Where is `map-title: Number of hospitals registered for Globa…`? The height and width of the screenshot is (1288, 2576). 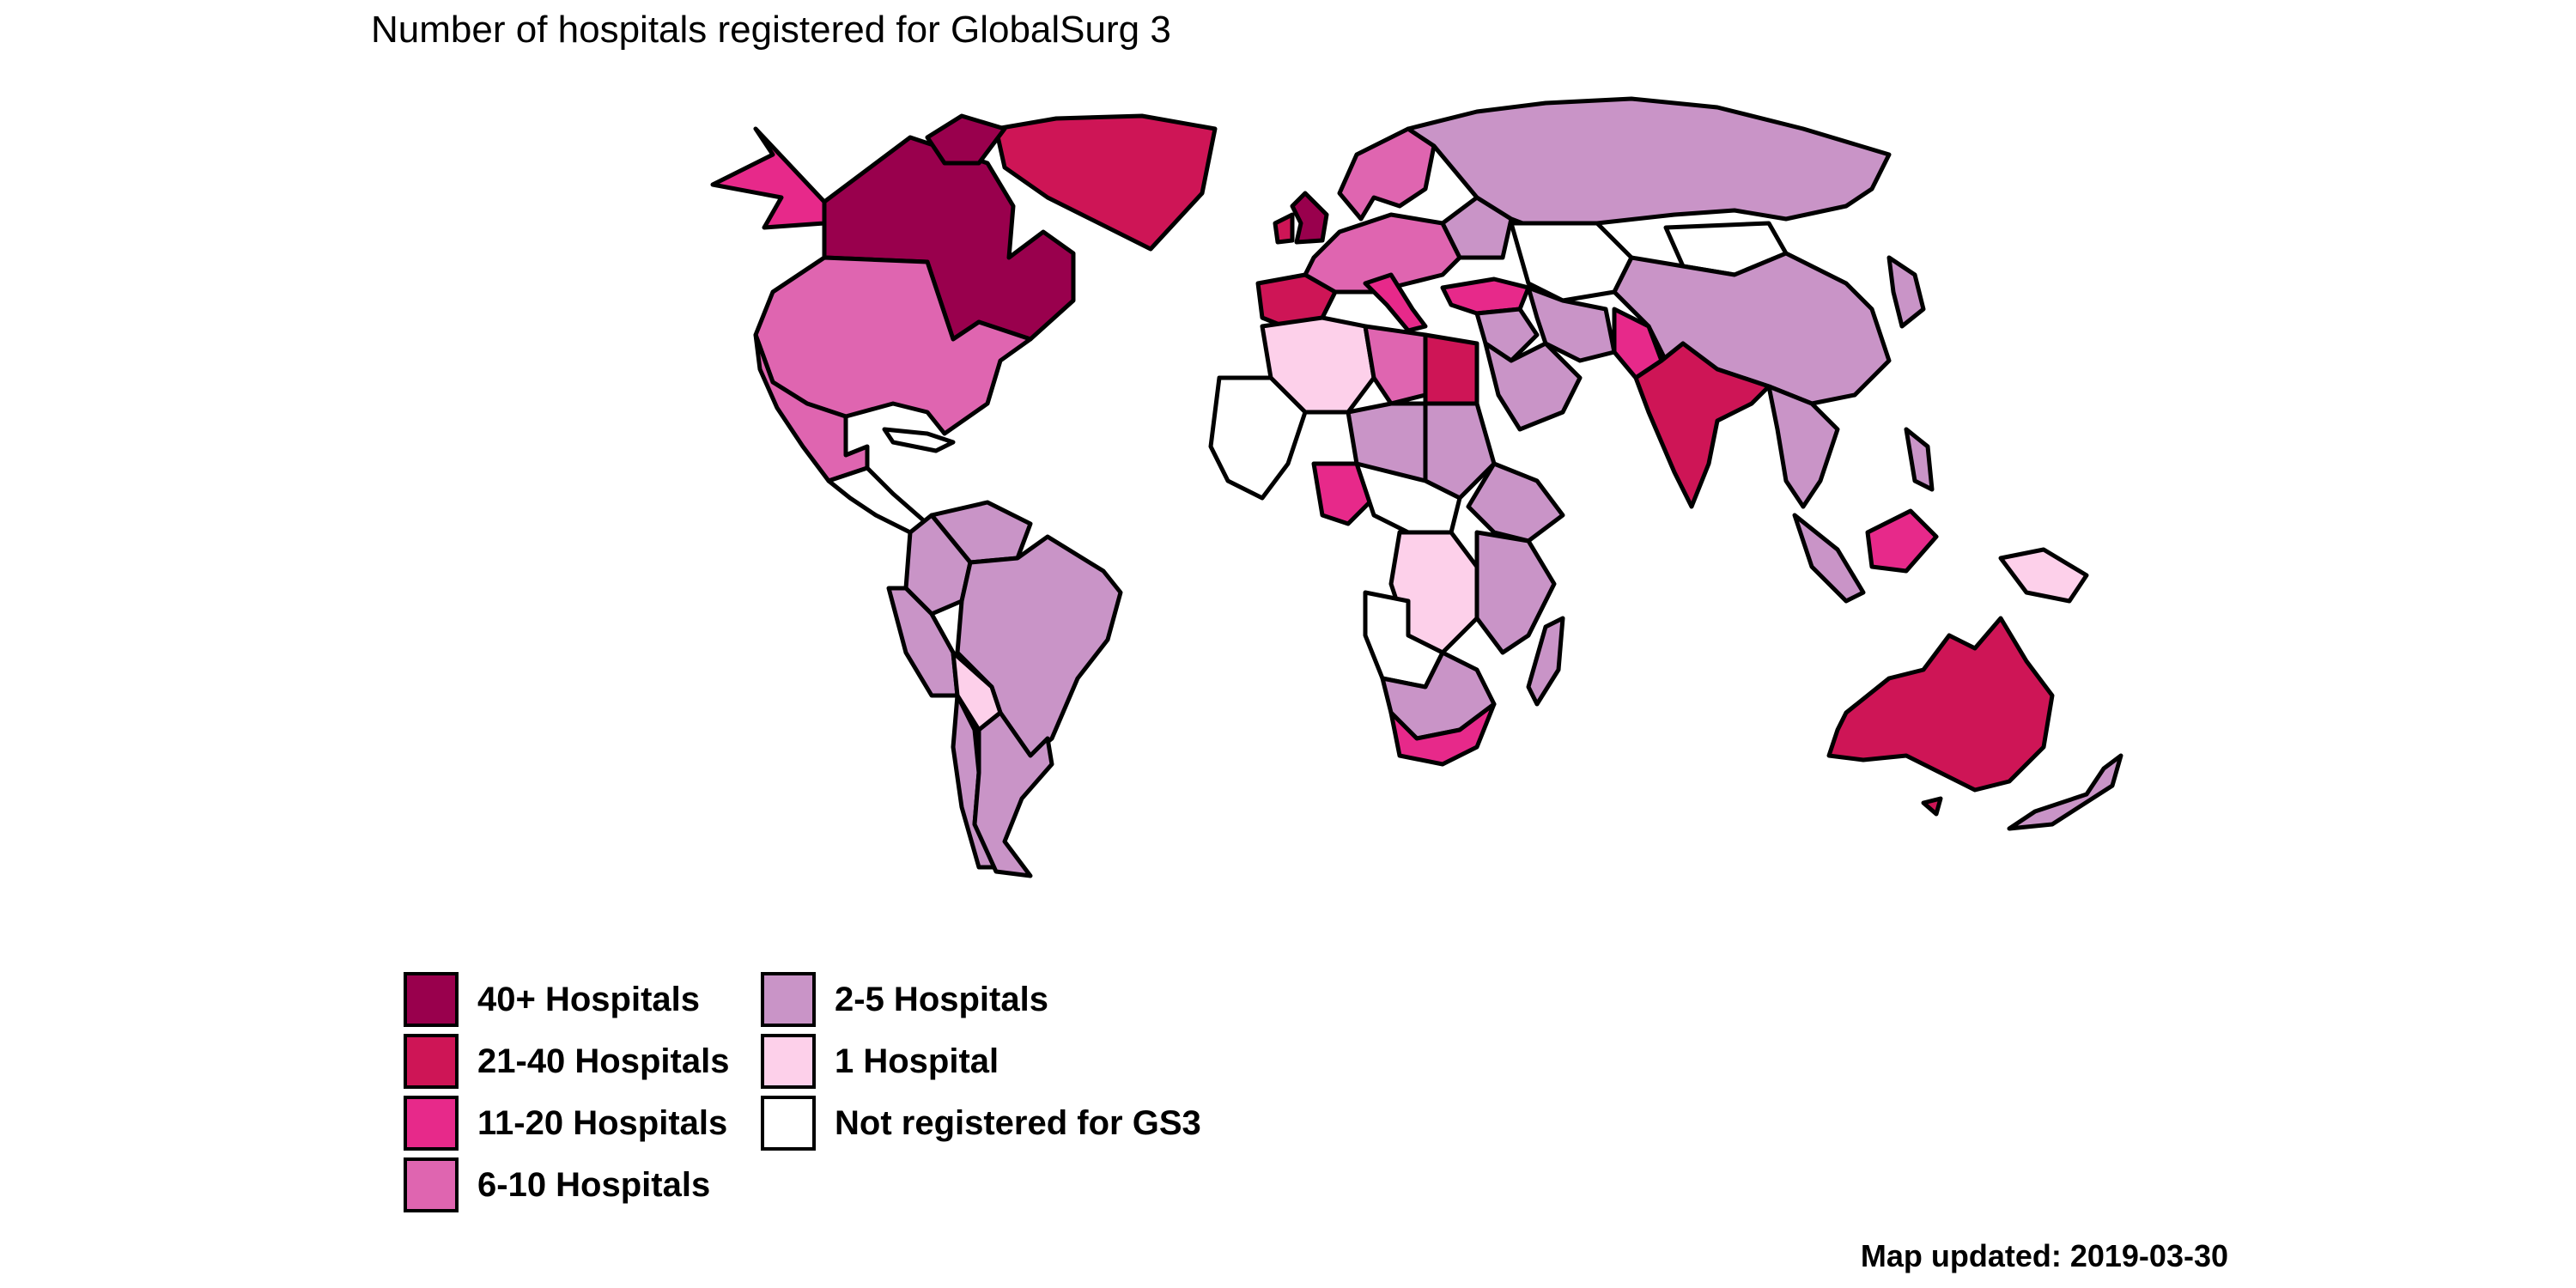
map-title: Number of hospitals registered for Globa… is located at coordinates (771, 30).